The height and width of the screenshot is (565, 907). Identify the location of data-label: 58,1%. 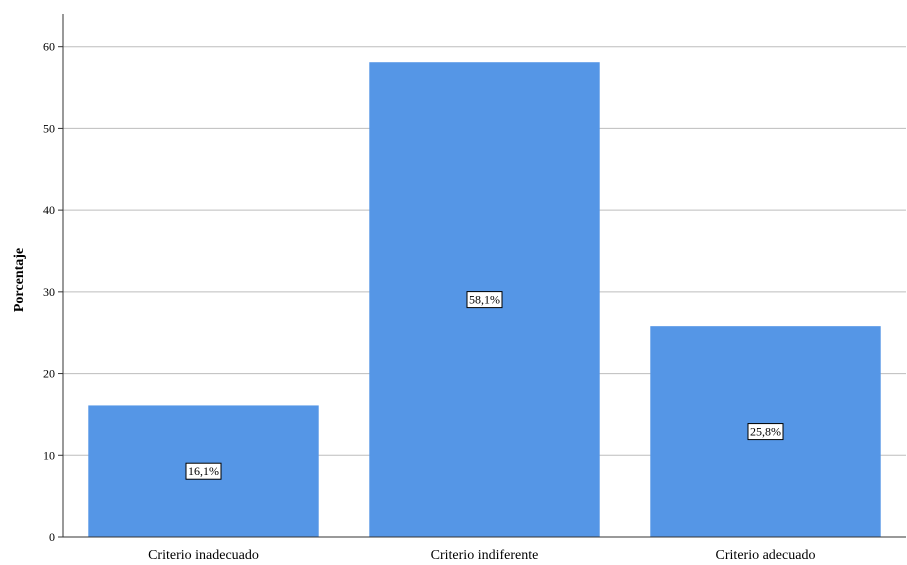
(484, 300).